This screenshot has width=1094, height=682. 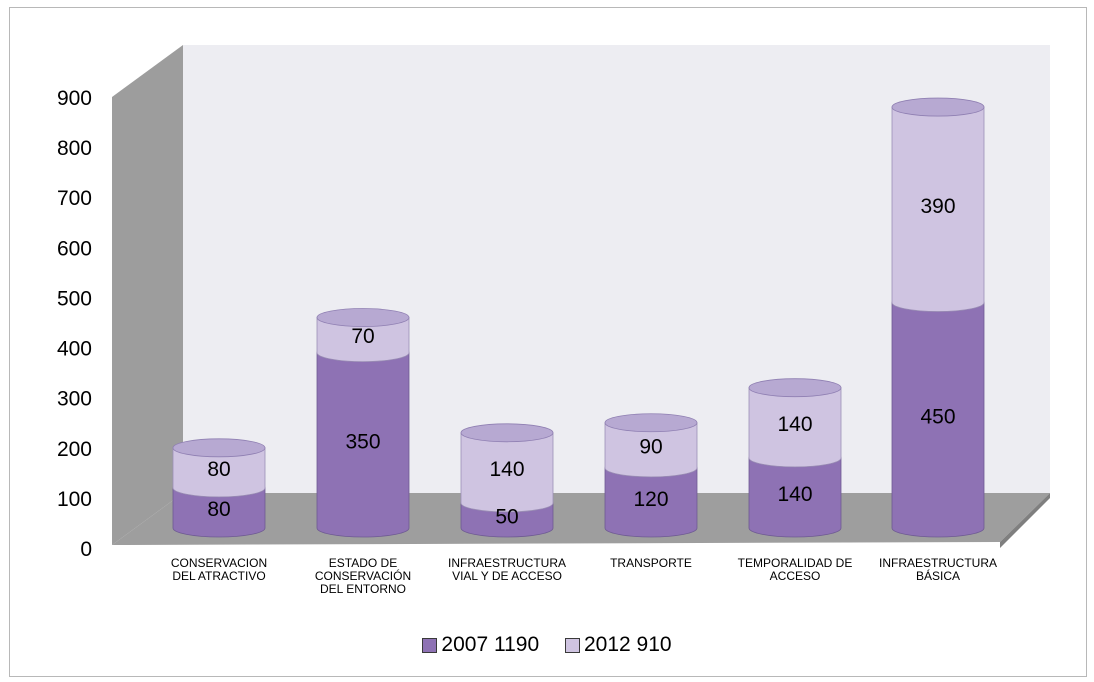 I want to click on legend-label-2012: 2012 910, so click(x=627, y=644).